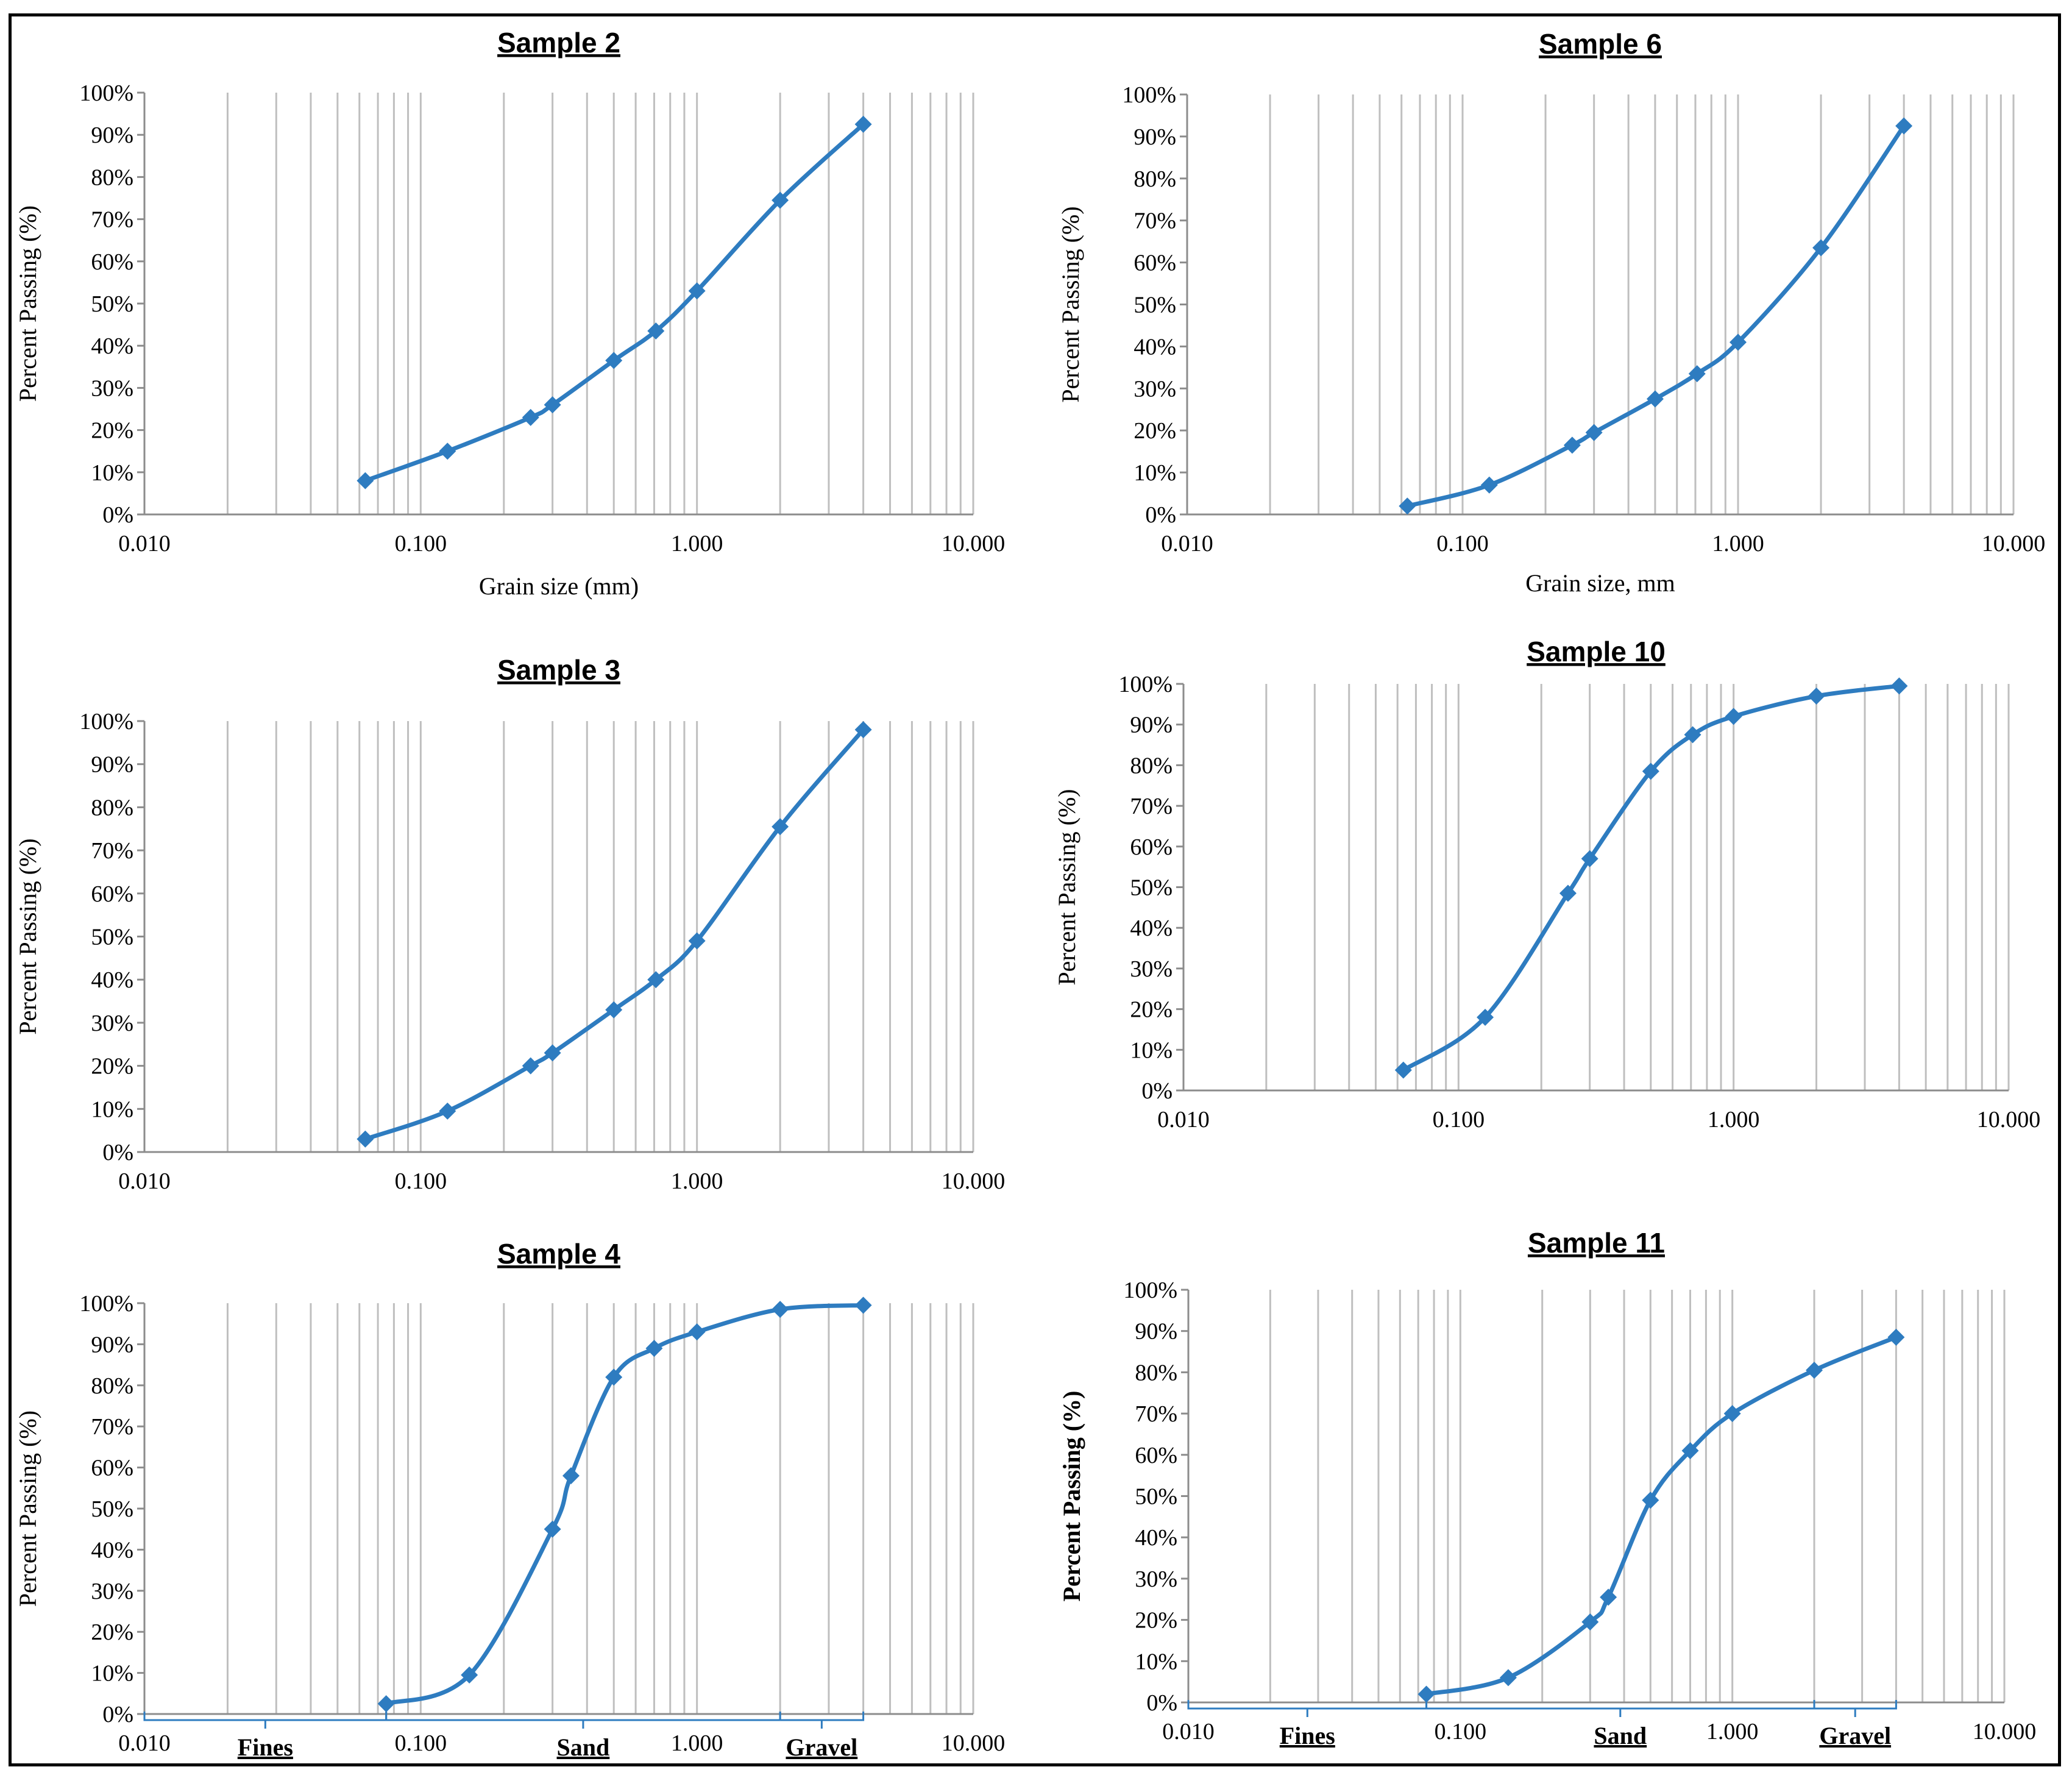 The width and height of the screenshot is (2072, 1778). What do you see at coordinates (558, 670) in the screenshot?
I see `chart-title: Sample 3` at bounding box center [558, 670].